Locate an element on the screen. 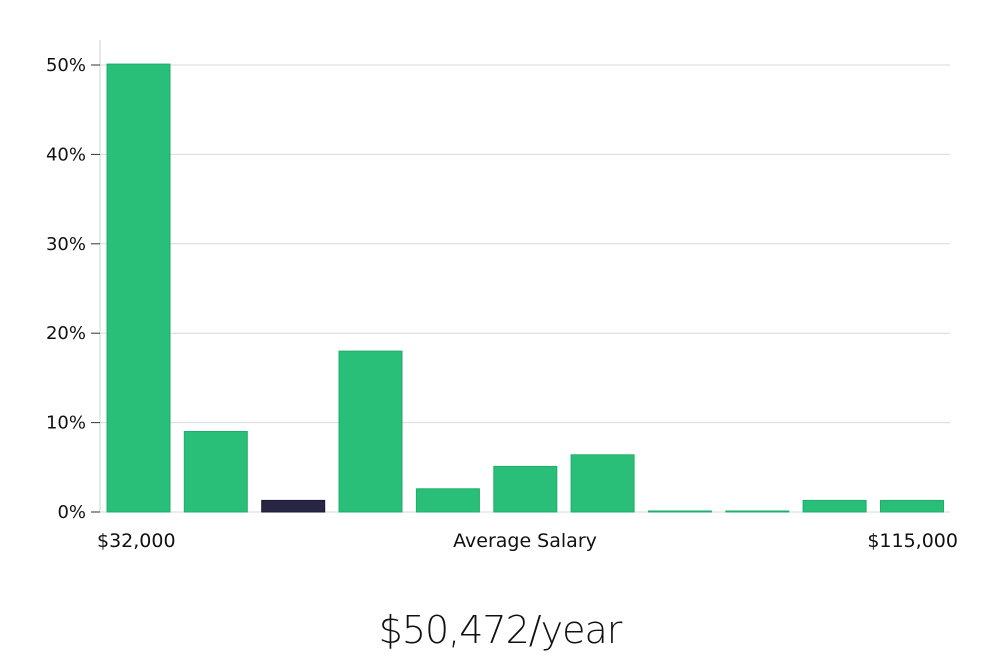 The height and width of the screenshot is (660, 1000). y-tick-label: 10% is located at coordinates (66, 423).